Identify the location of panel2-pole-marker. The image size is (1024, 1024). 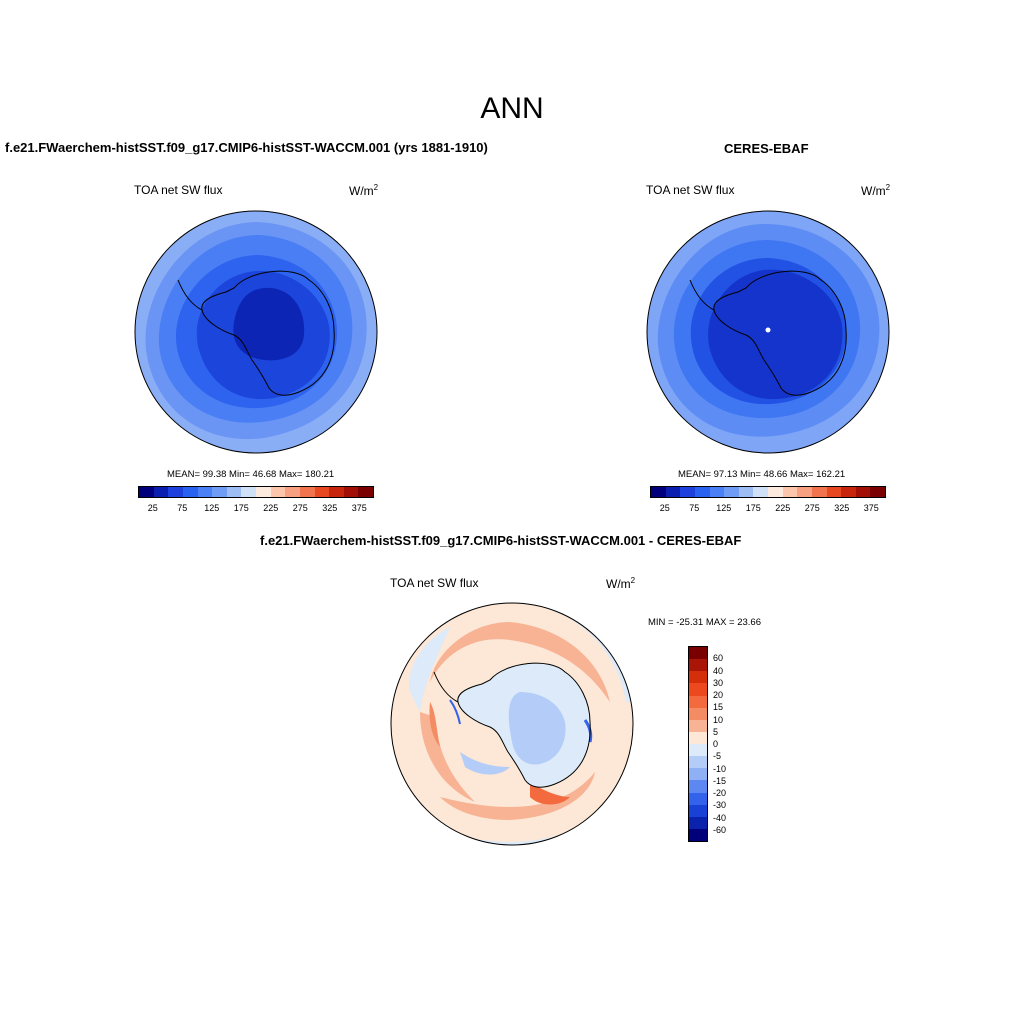
(768, 330).